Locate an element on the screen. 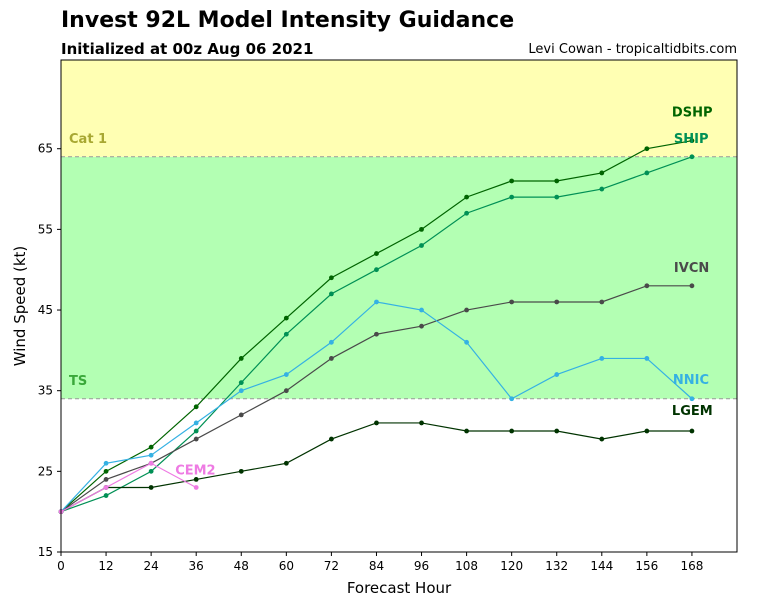  x-tick-label: 72 is located at coordinates (331, 566).